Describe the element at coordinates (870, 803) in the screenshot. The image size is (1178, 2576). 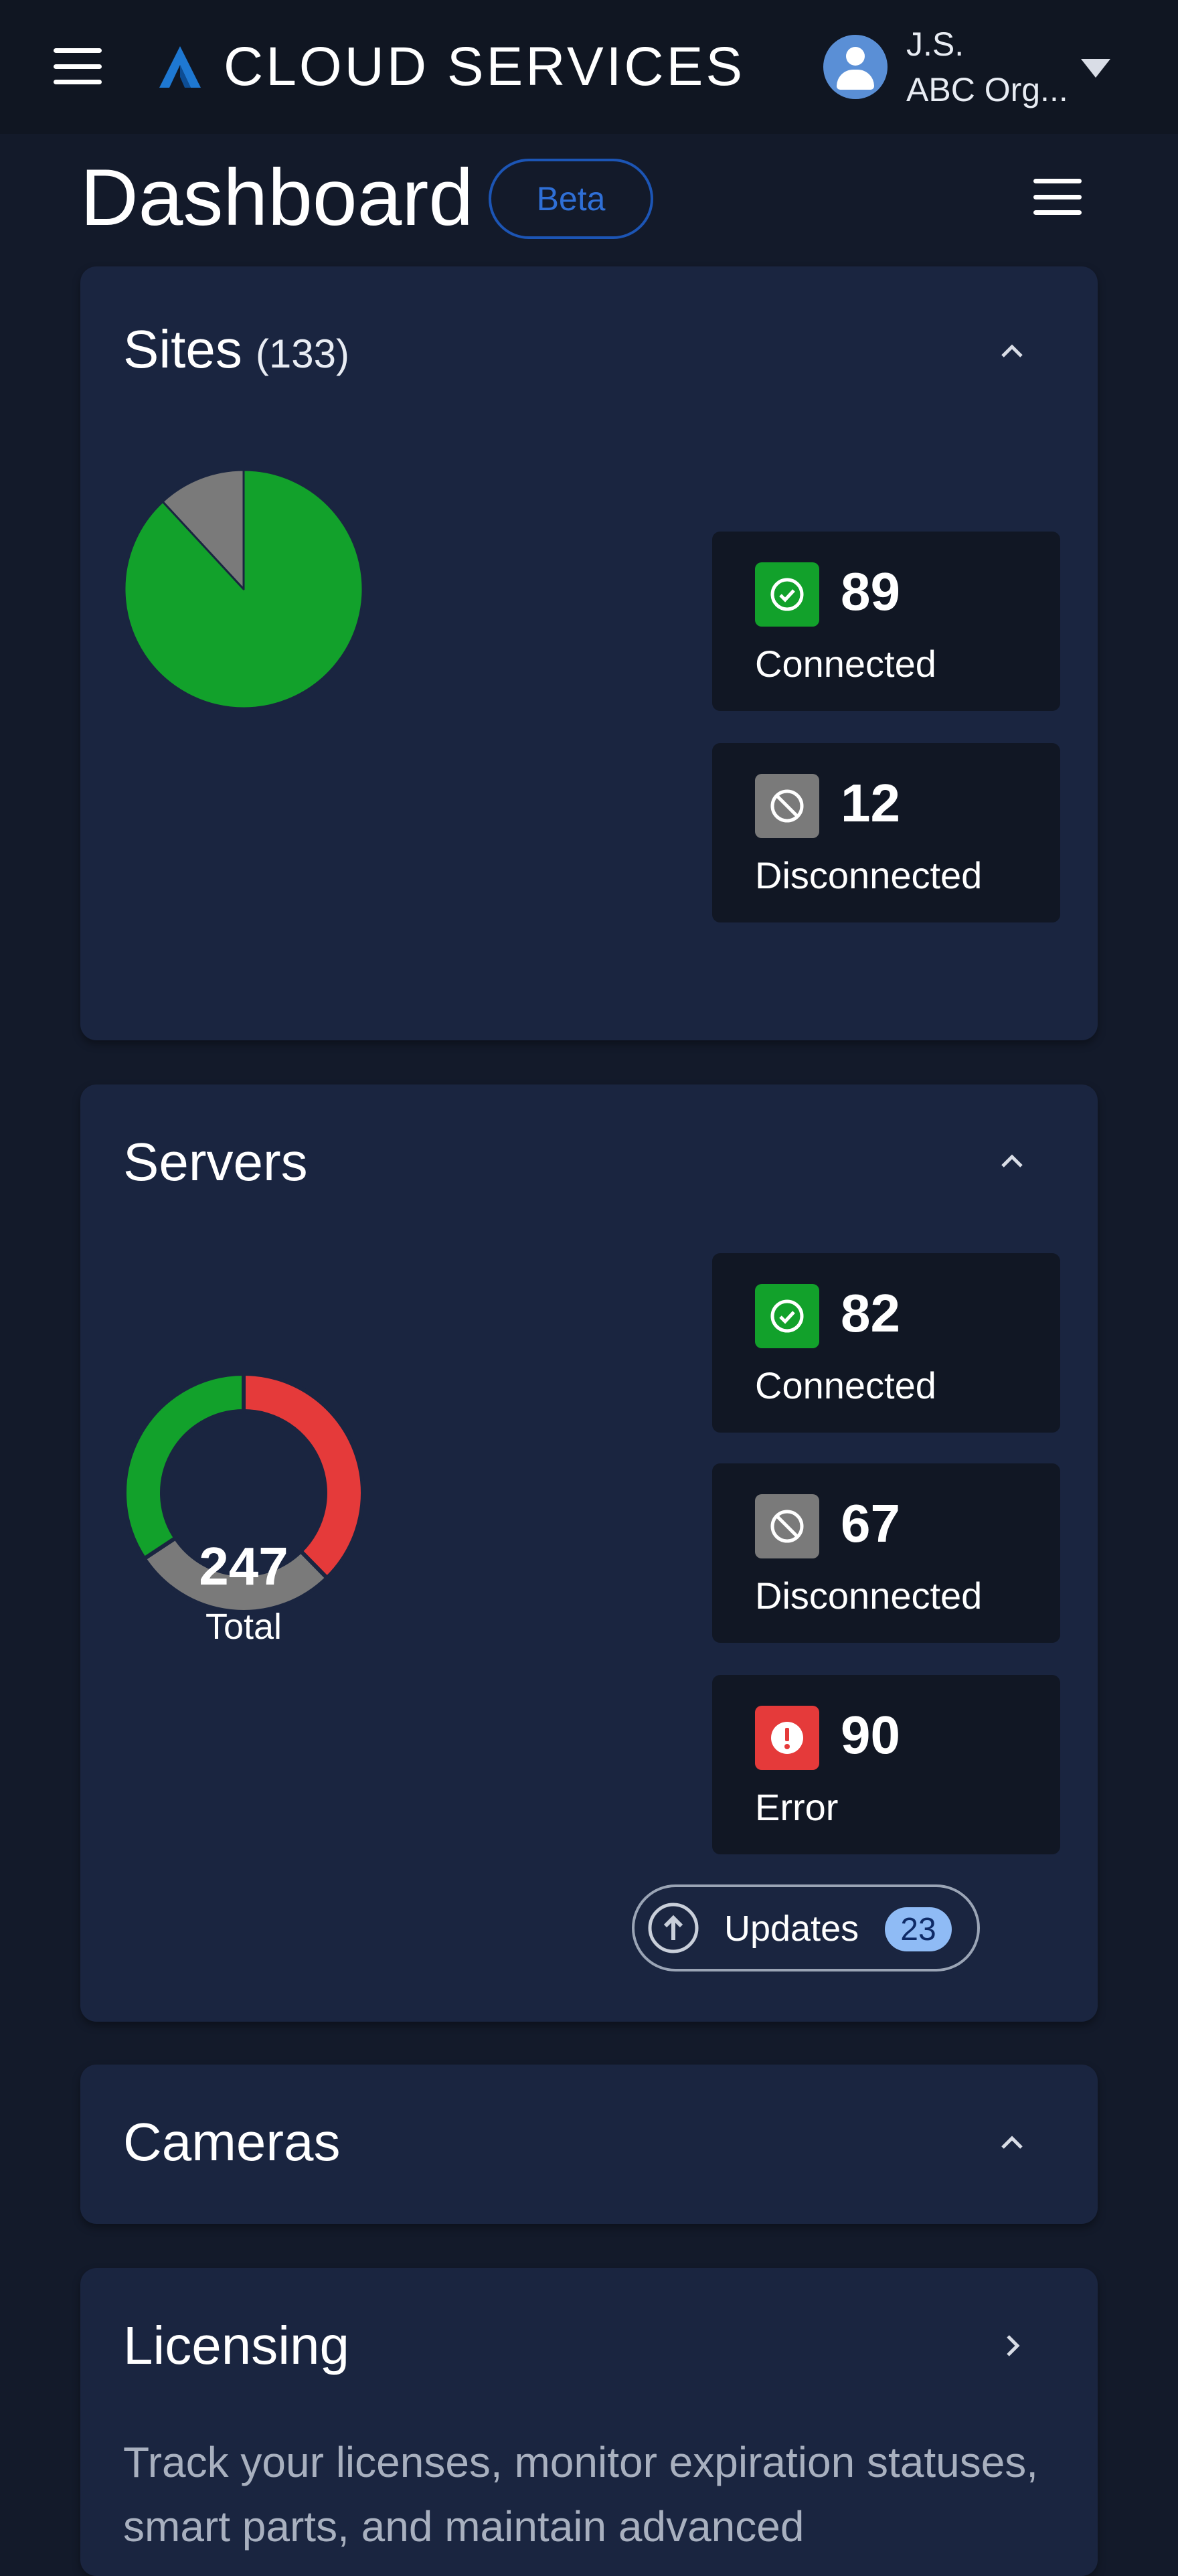
I see `stat-value: 12` at that location.